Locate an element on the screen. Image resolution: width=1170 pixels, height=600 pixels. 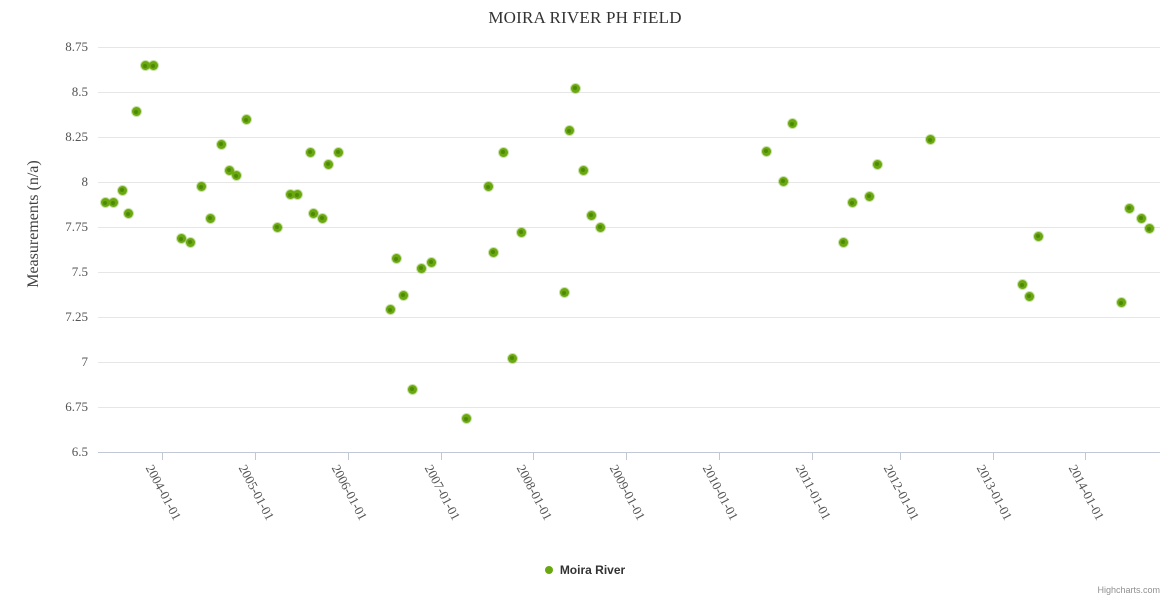
y-axis-tick-label: 8.5 is located at coordinates (79, 91).